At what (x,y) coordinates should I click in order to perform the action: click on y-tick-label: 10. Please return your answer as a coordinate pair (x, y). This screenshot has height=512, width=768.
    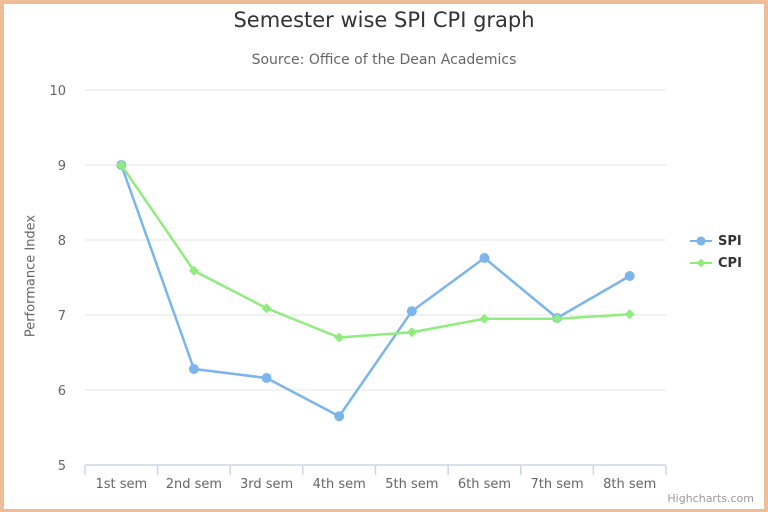
    Looking at the image, I should click on (57, 91).